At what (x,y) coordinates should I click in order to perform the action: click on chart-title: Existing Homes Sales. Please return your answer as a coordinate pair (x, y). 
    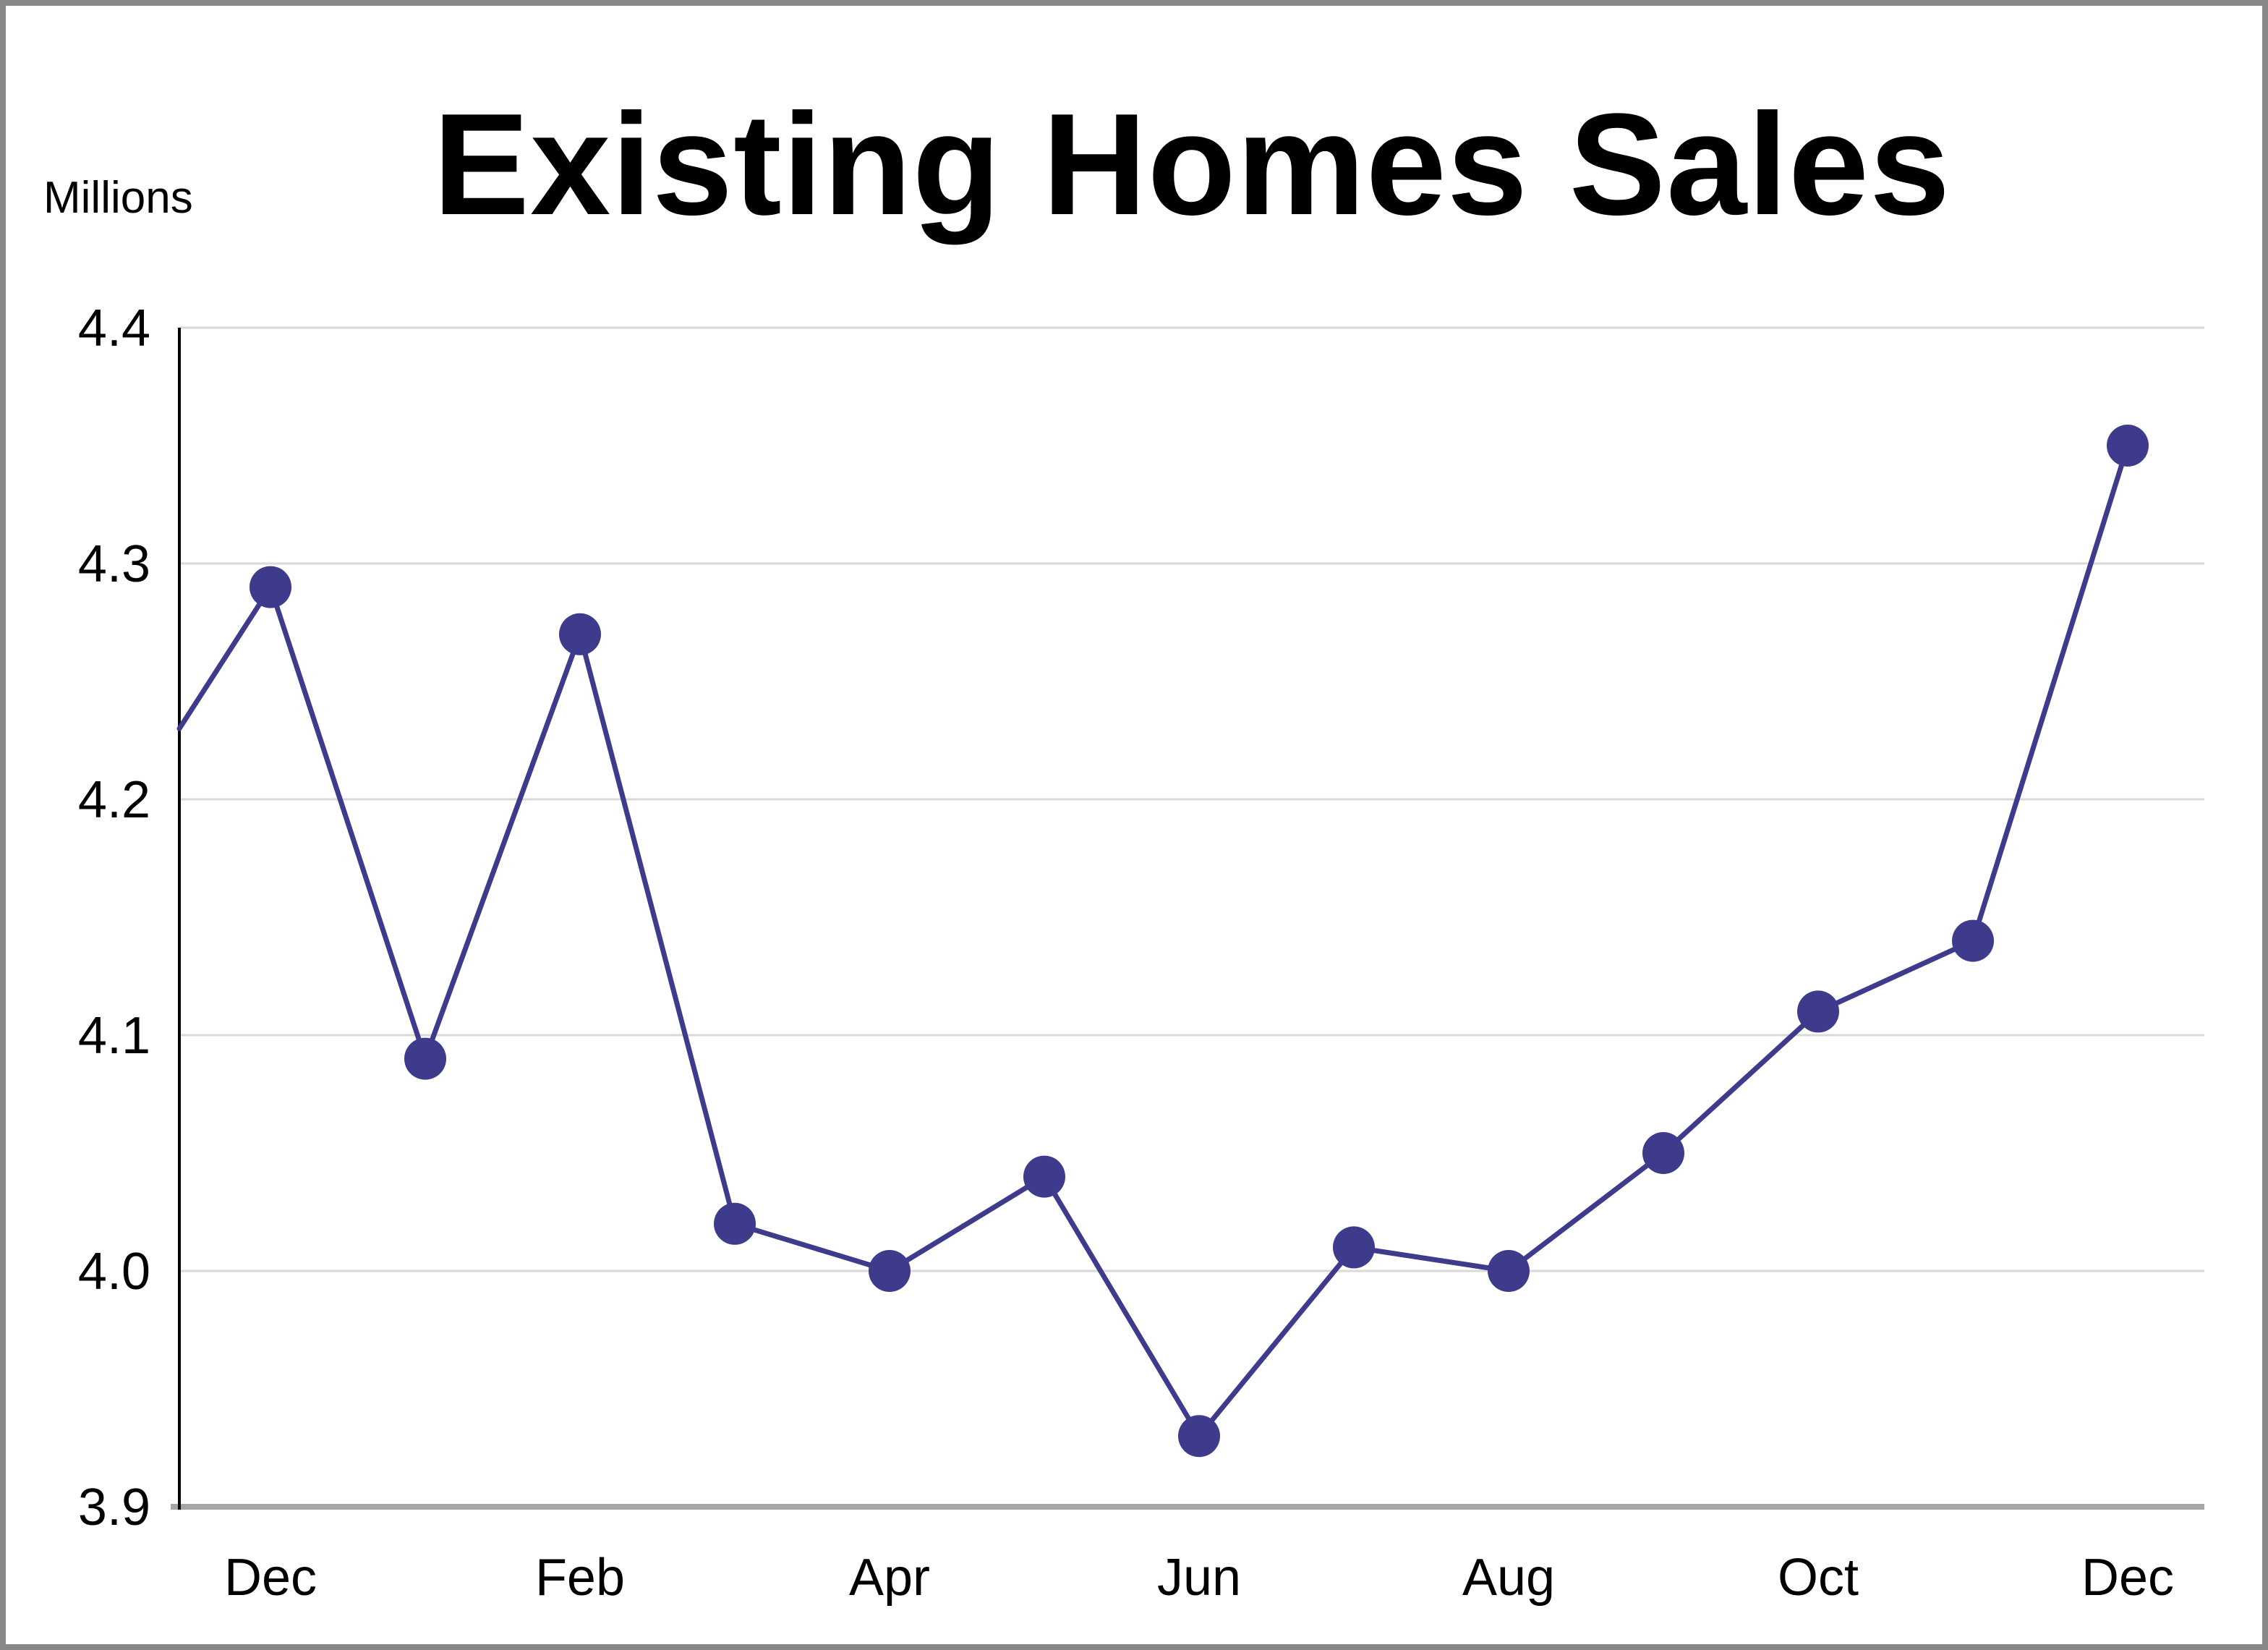
    Looking at the image, I should click on (1191, 164).